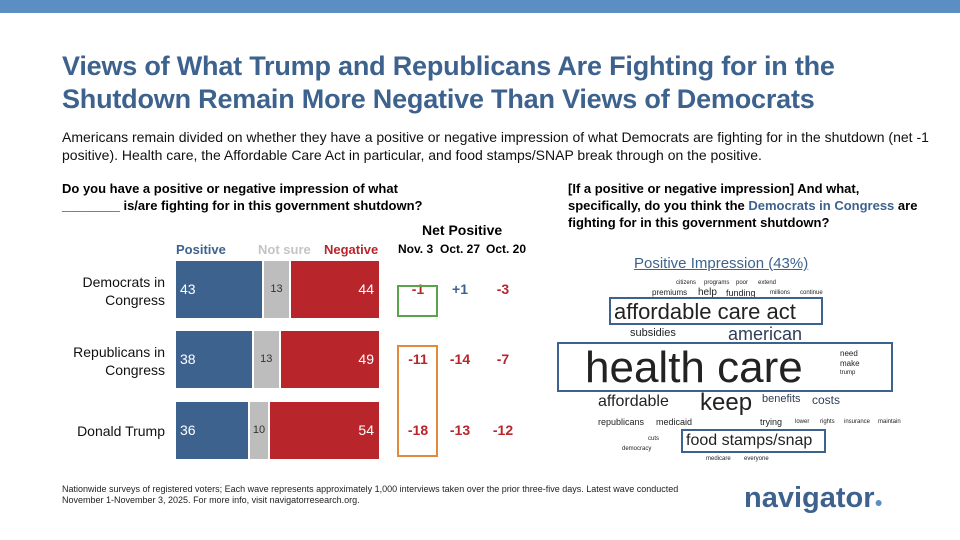 The image size is (960, 540). Describe the element at coordinates (219, 289) in the screenshot. I see `bar-positive: 43` at that location.